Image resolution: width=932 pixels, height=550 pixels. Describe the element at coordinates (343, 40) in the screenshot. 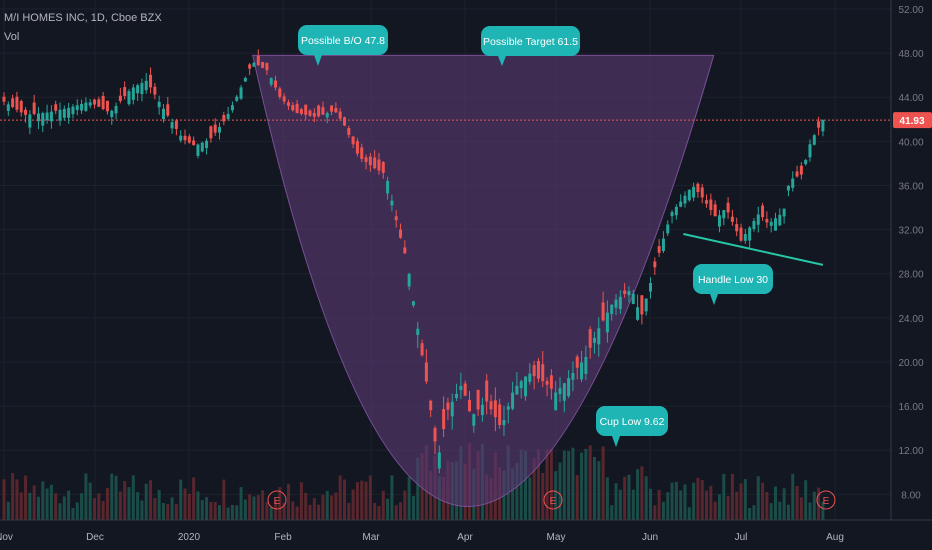

I see `callout-box` at that location.